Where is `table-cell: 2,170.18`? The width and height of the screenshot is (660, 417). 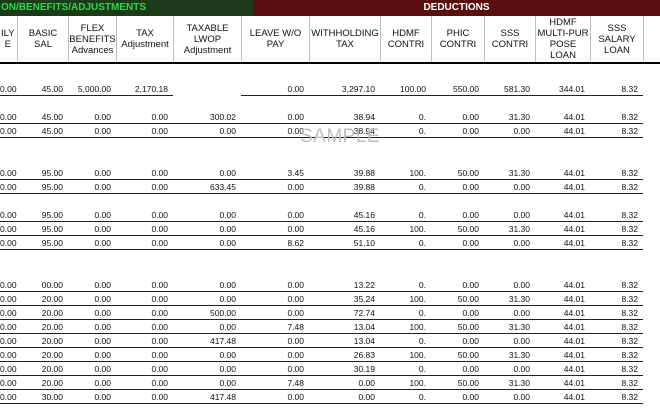
table-cell: 2,170.18 is located at coordinates (144, 89).